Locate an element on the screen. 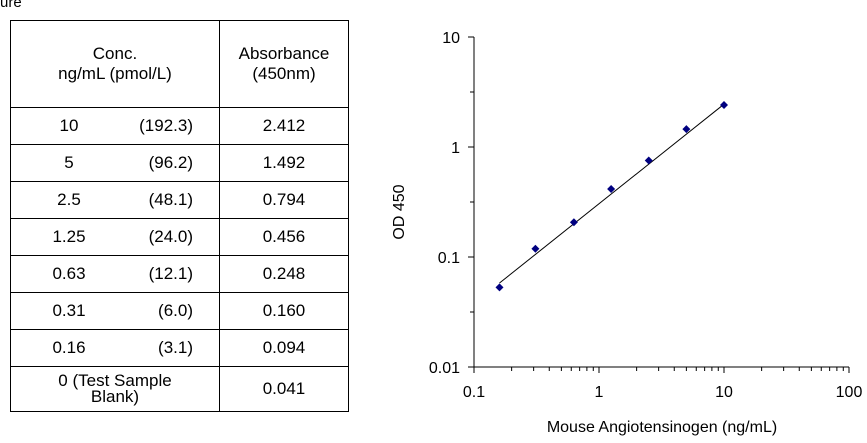 This screenshot has height=443, width=867. absorbance-cell: 0.160 is located at coordinates (284, 311).